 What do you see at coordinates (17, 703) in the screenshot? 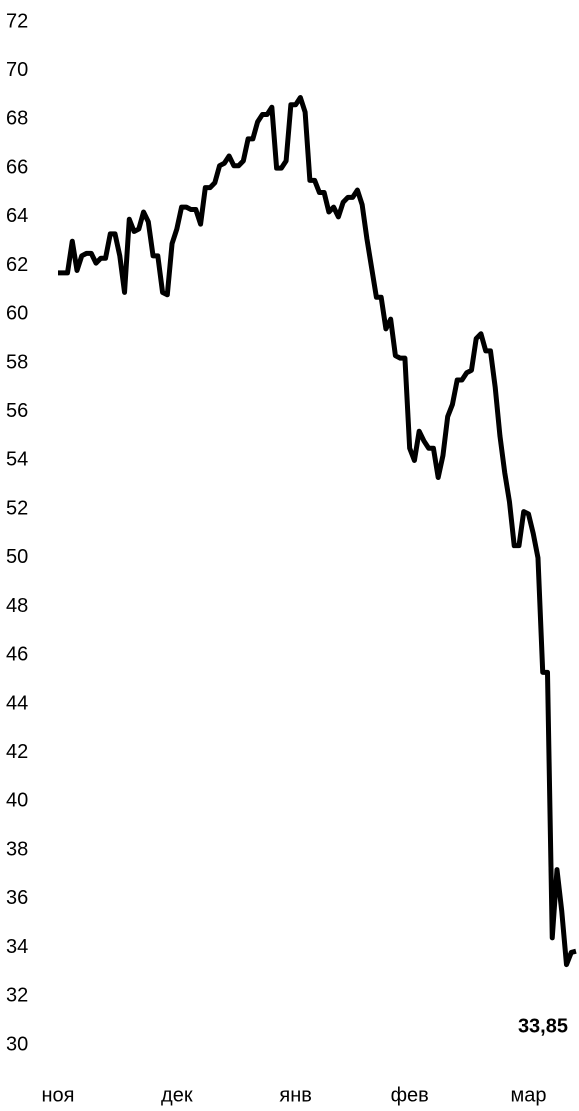
I see `y-tick-label: 44` at bounding box center [17, 703].